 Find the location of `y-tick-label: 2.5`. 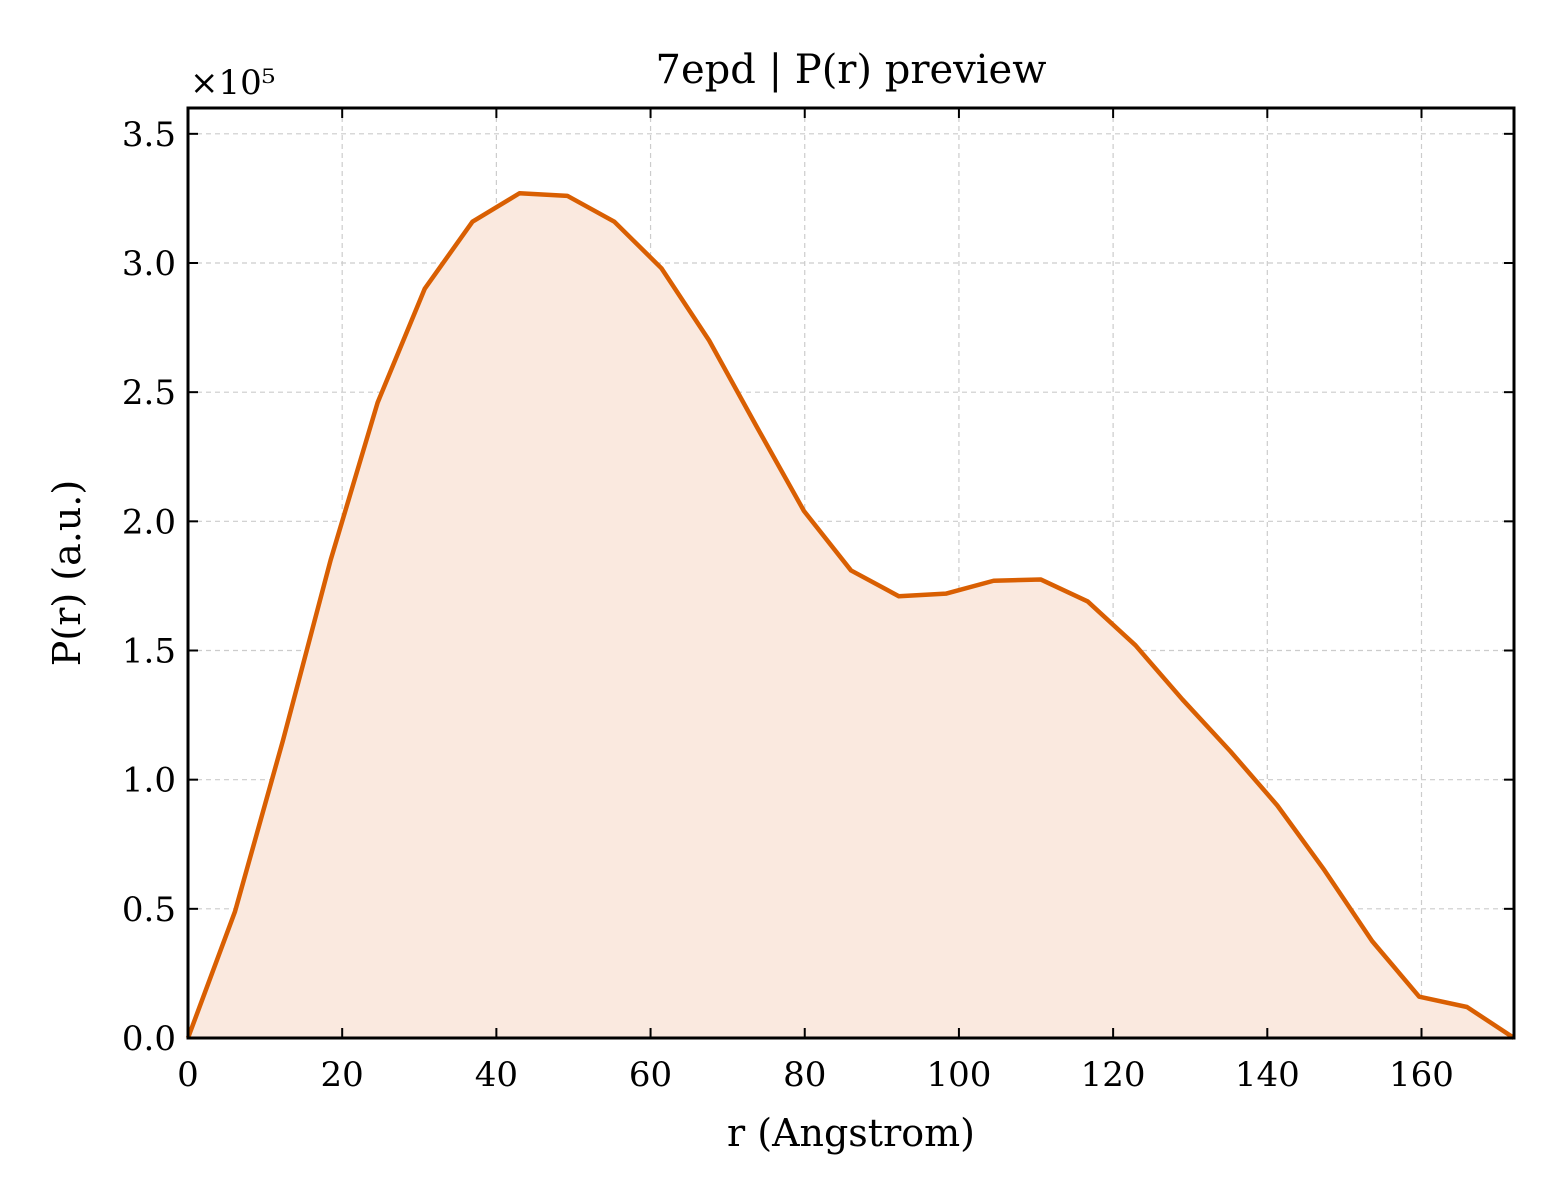

y-tick-label: 2.5 is located at coordinates (149, 393).